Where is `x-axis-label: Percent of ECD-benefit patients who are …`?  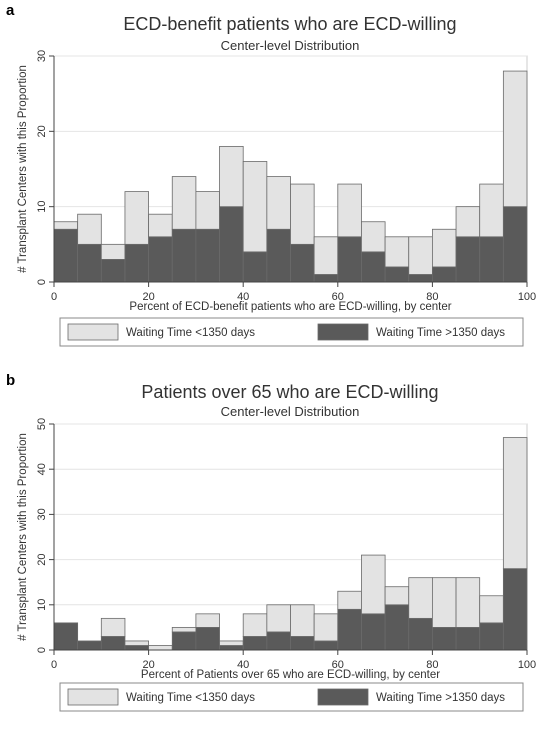 x-axis-label: Percent of ECD-benefit patients who are … is located at coordinates (290, 307).